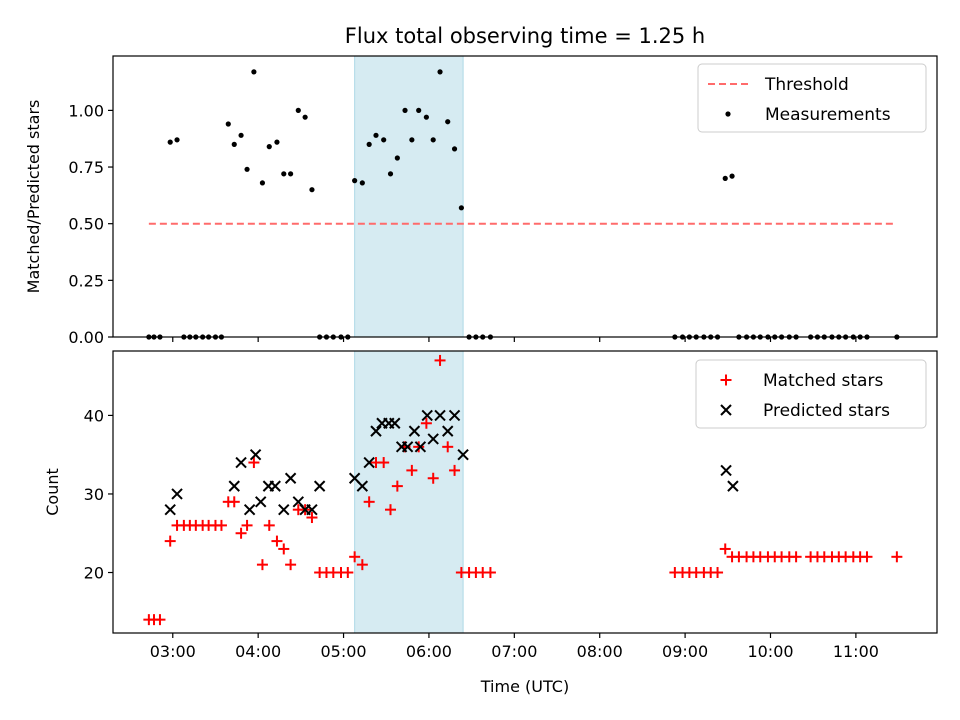 The height and width of the screenshot is (720, 960). I want to click on y-tick-label: 30, so click(94, 494).